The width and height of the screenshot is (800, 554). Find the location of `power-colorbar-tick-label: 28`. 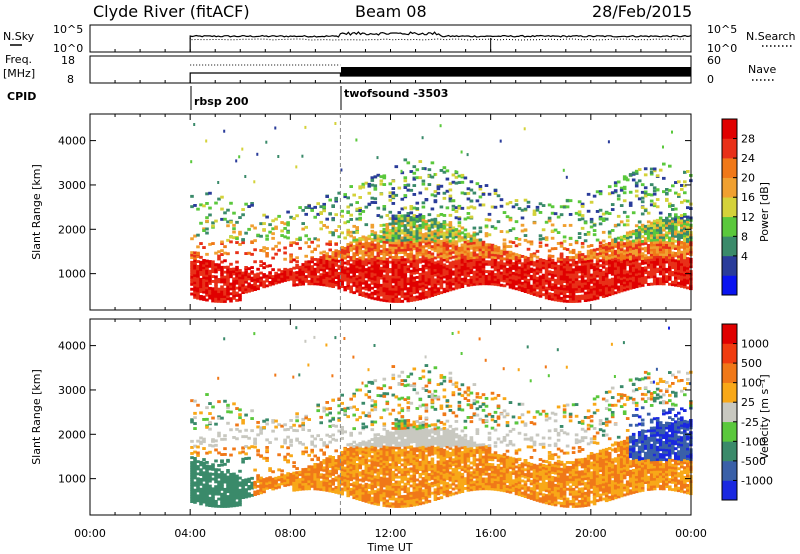

power-colorbar-tick-label: 28 is located at coordinates (748, 139).